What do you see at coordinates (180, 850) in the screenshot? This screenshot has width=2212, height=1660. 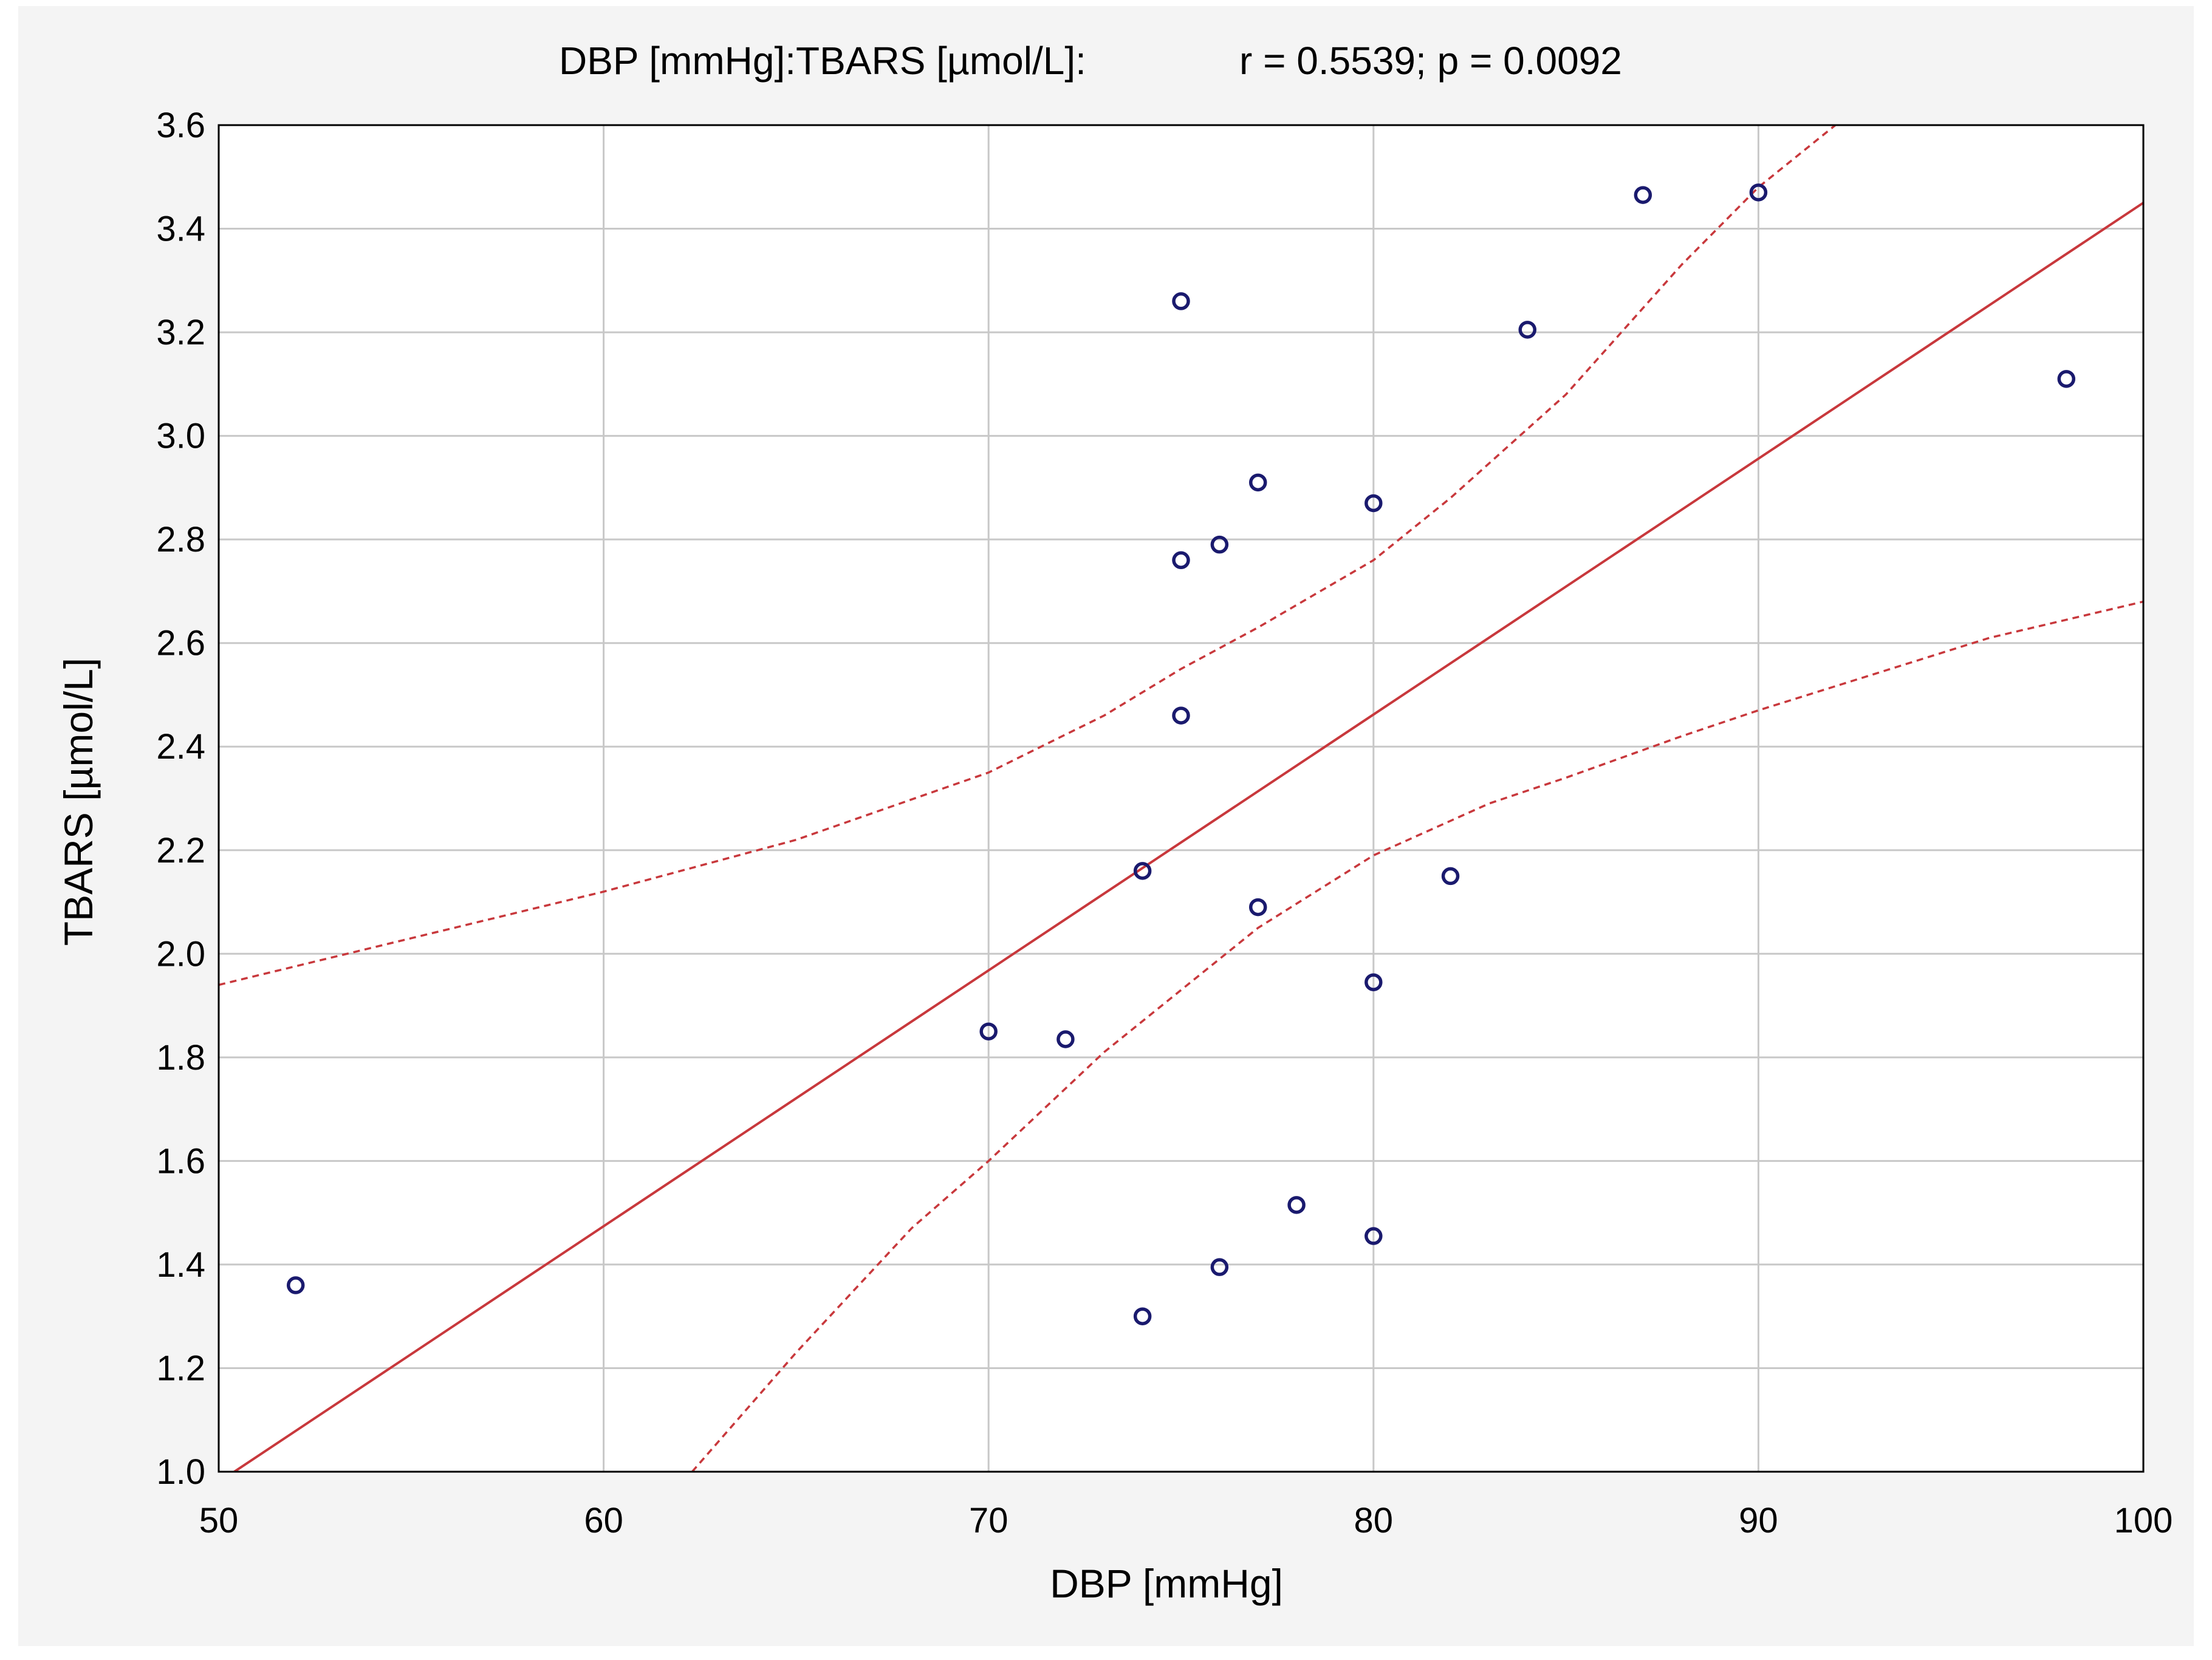 I see `y-tick-label: 2.2` at bounding box center [180, 850].